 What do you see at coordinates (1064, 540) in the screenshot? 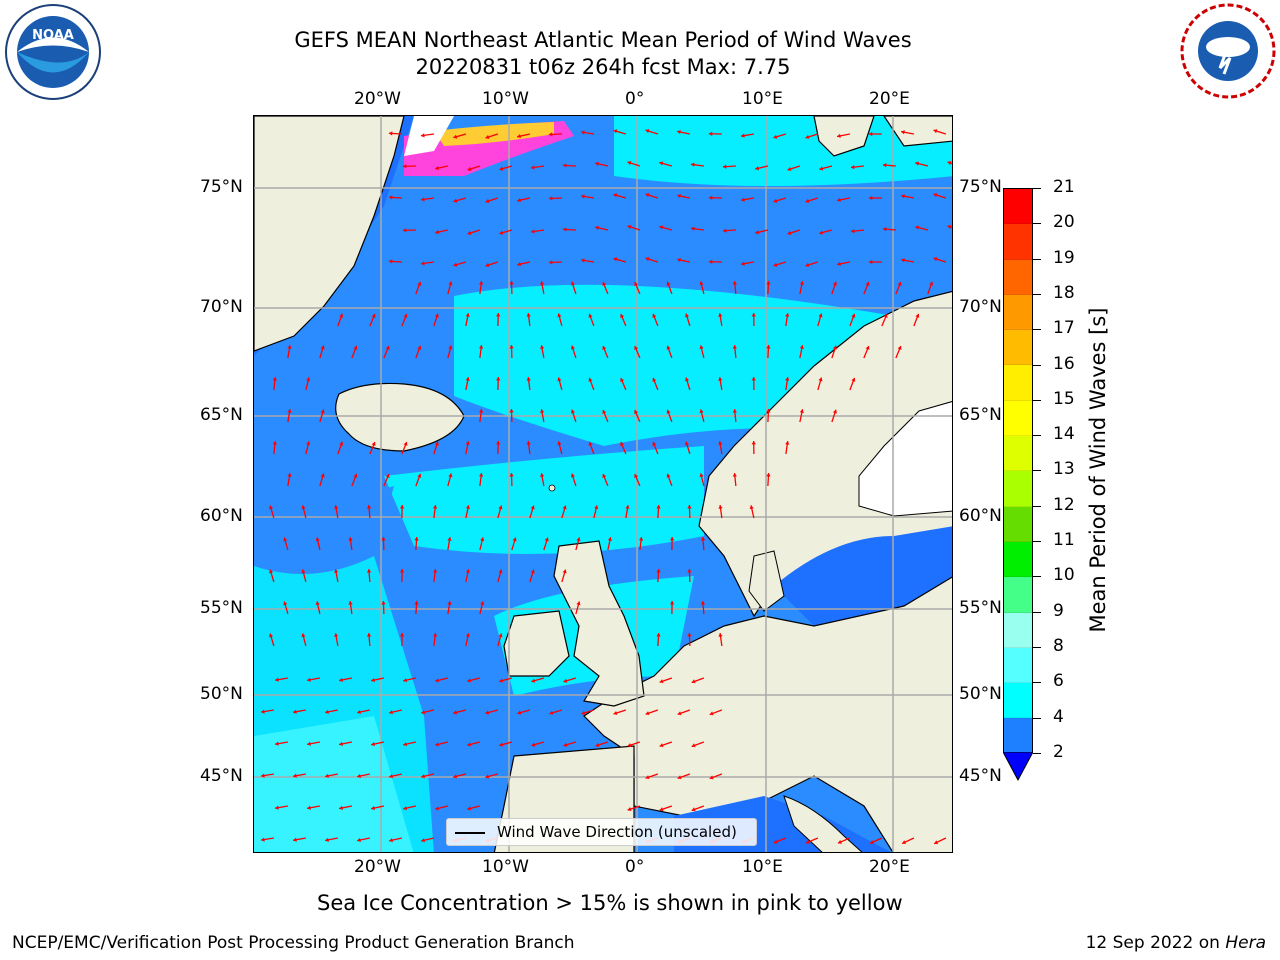
I see `colorbar-tick-label: 11` at bounding box center [1064, 540].